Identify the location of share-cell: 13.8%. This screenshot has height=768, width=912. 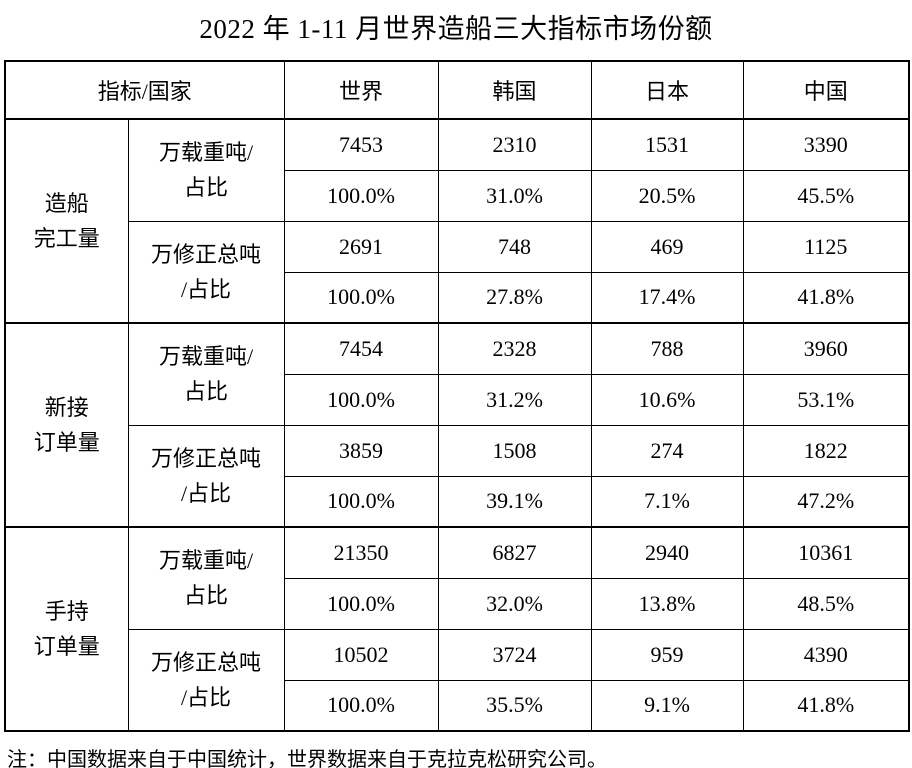
(667, 603).